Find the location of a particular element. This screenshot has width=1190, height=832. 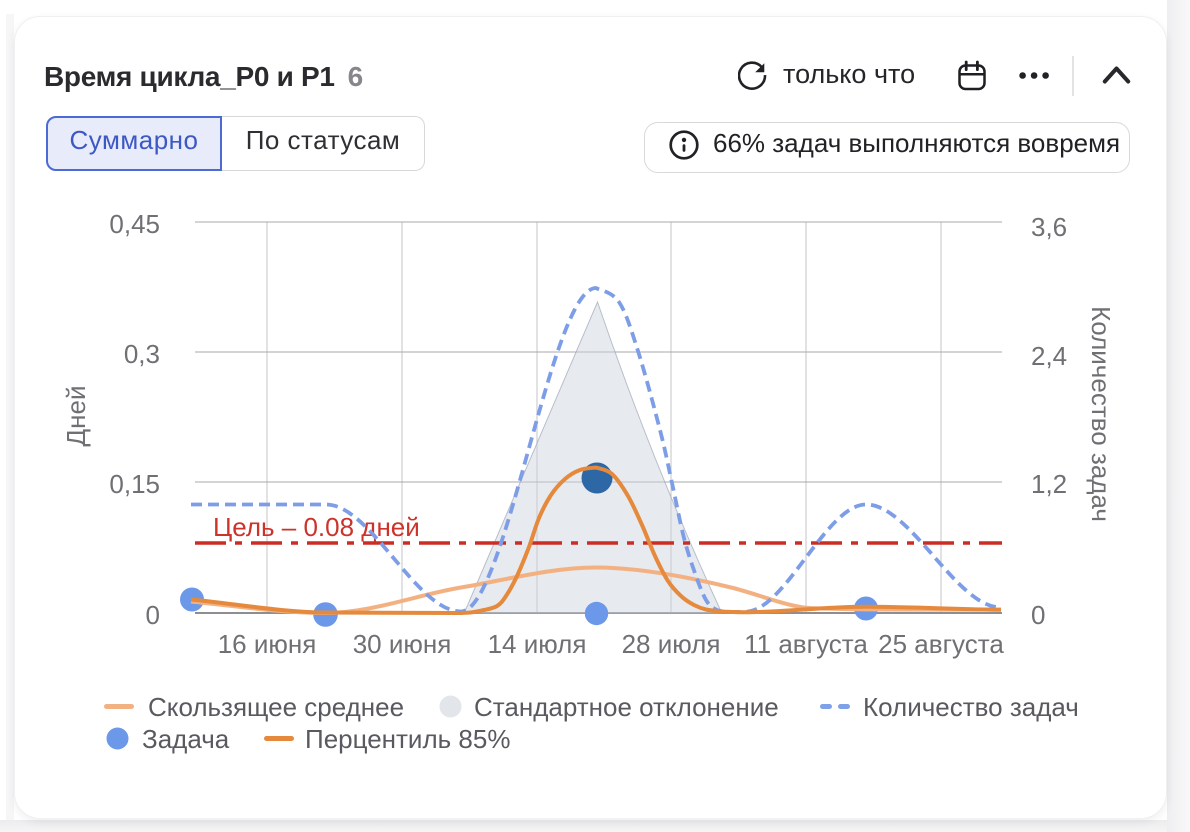

svg-text: 1,2 is located at coordinates (1049, 484).